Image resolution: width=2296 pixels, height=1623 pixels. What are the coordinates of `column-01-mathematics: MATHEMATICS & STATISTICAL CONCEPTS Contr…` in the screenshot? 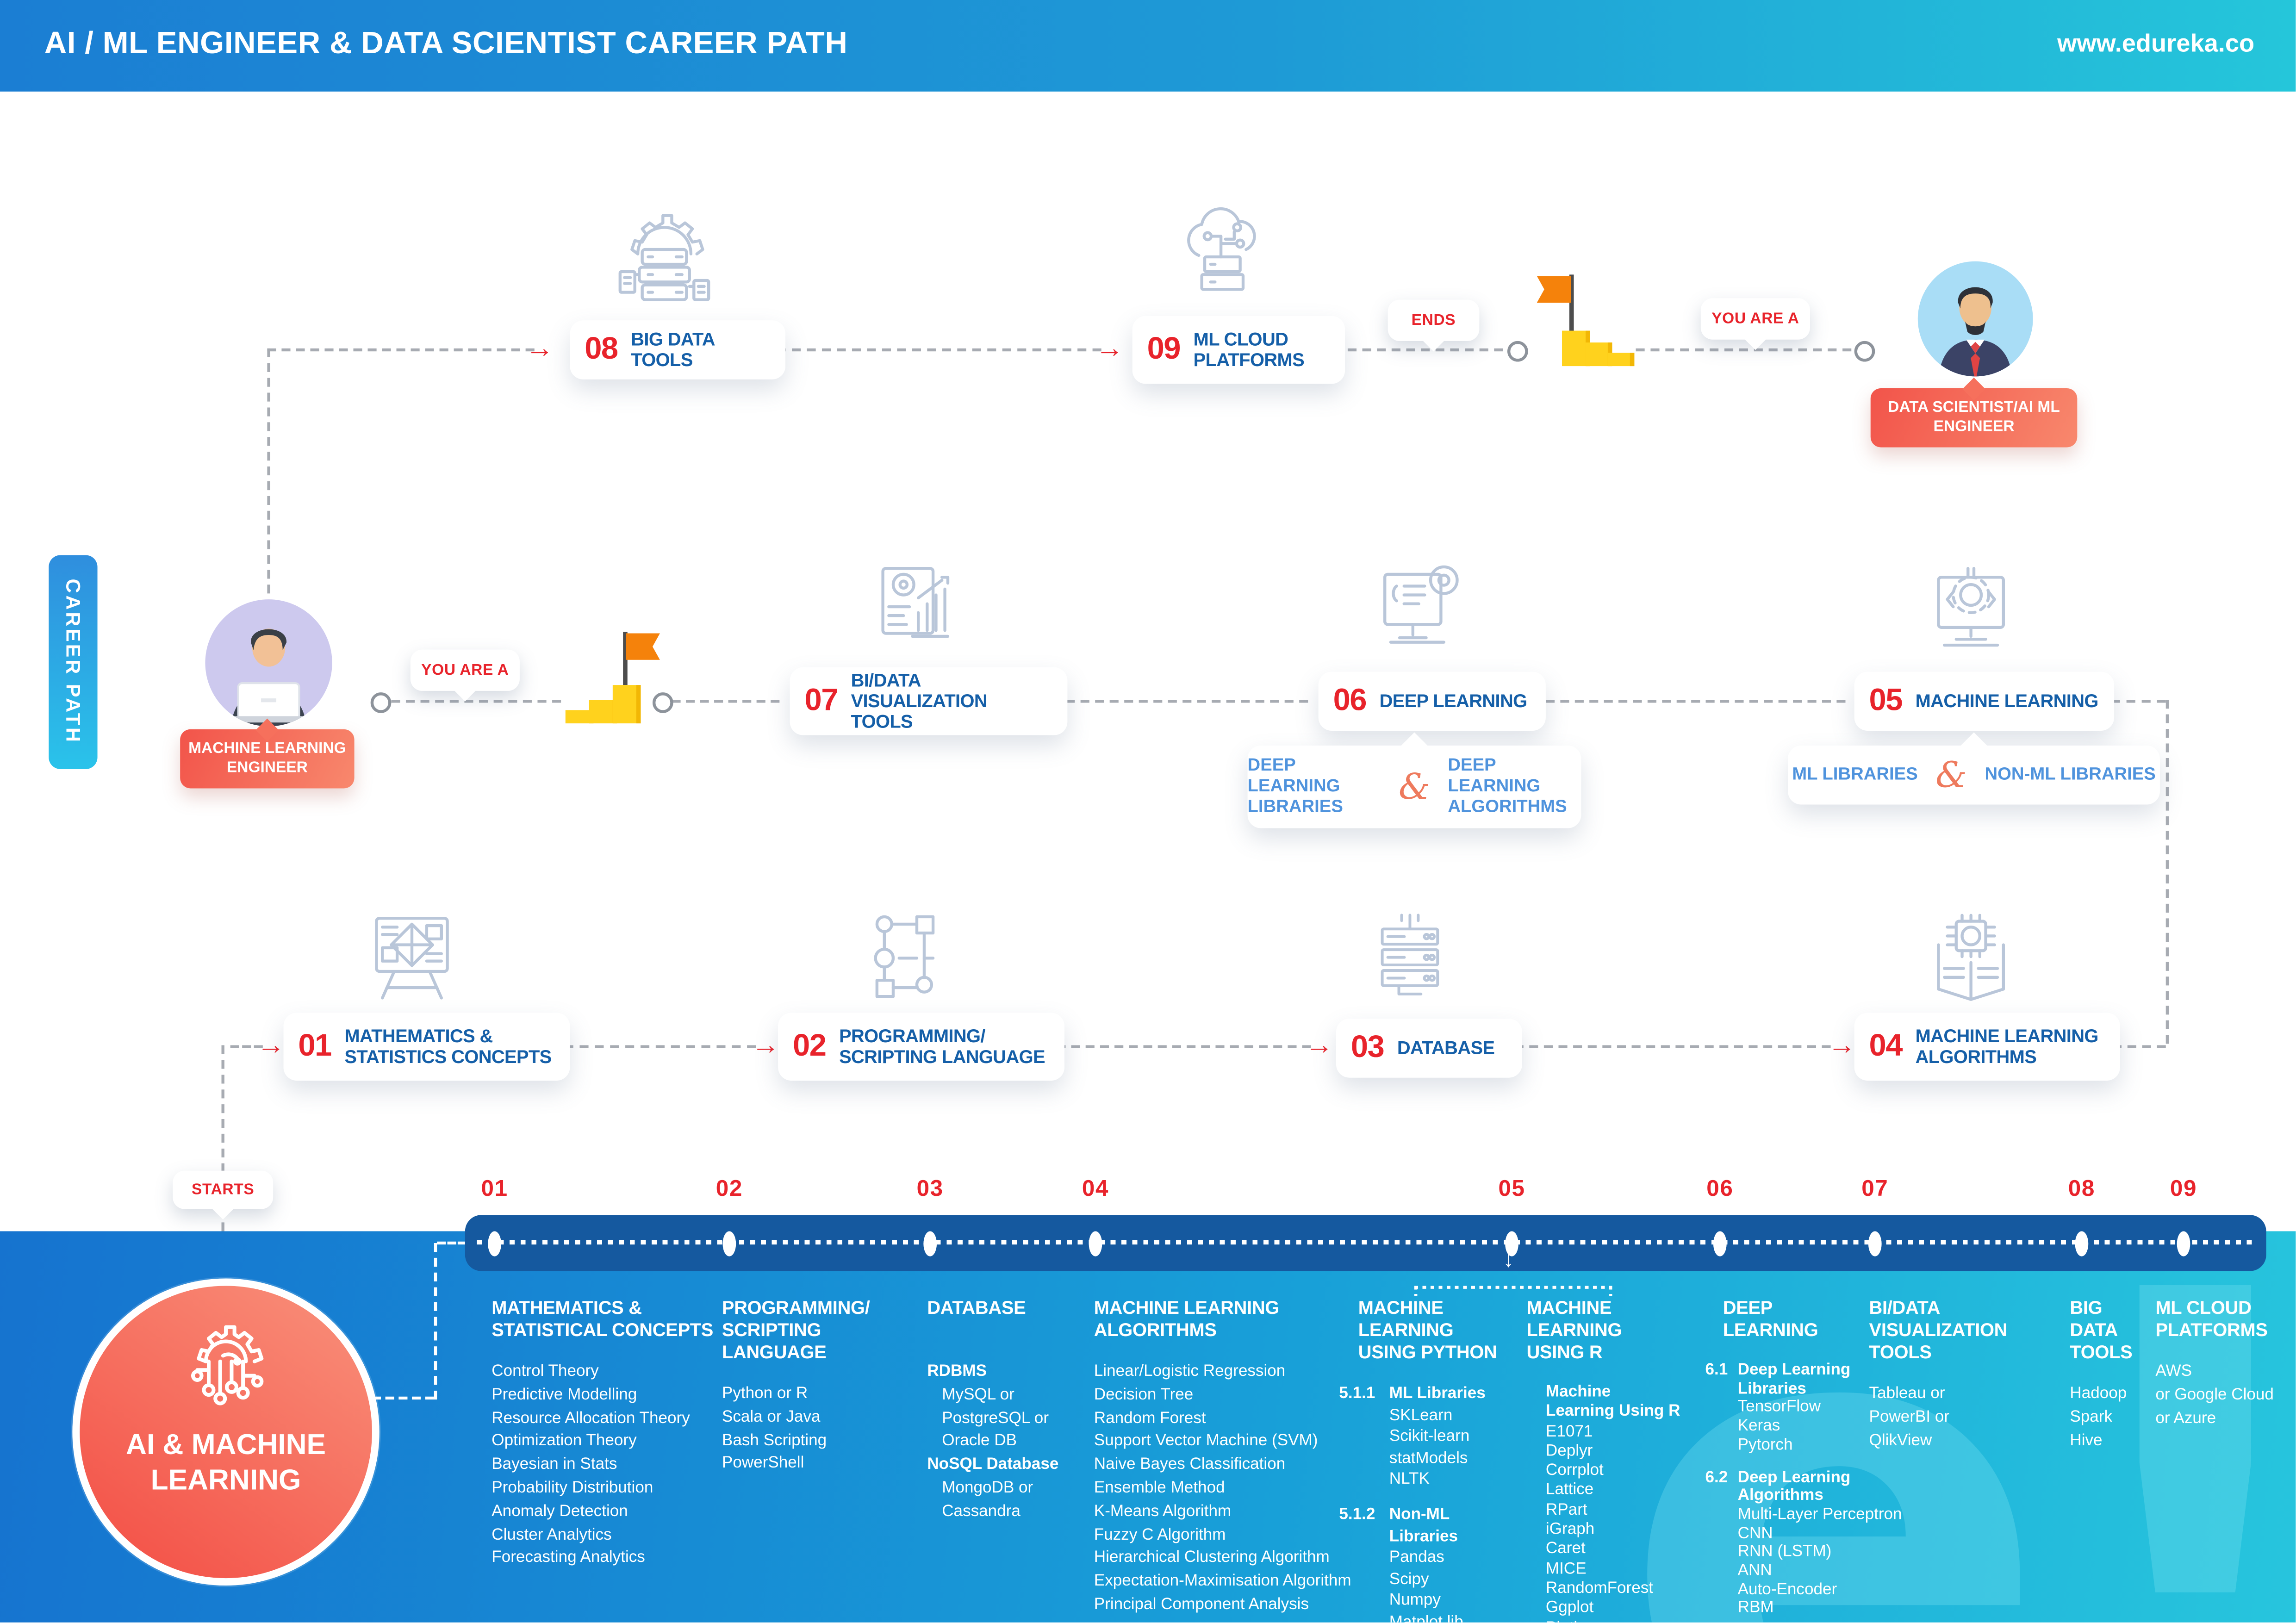 It's located at (604, 1434).